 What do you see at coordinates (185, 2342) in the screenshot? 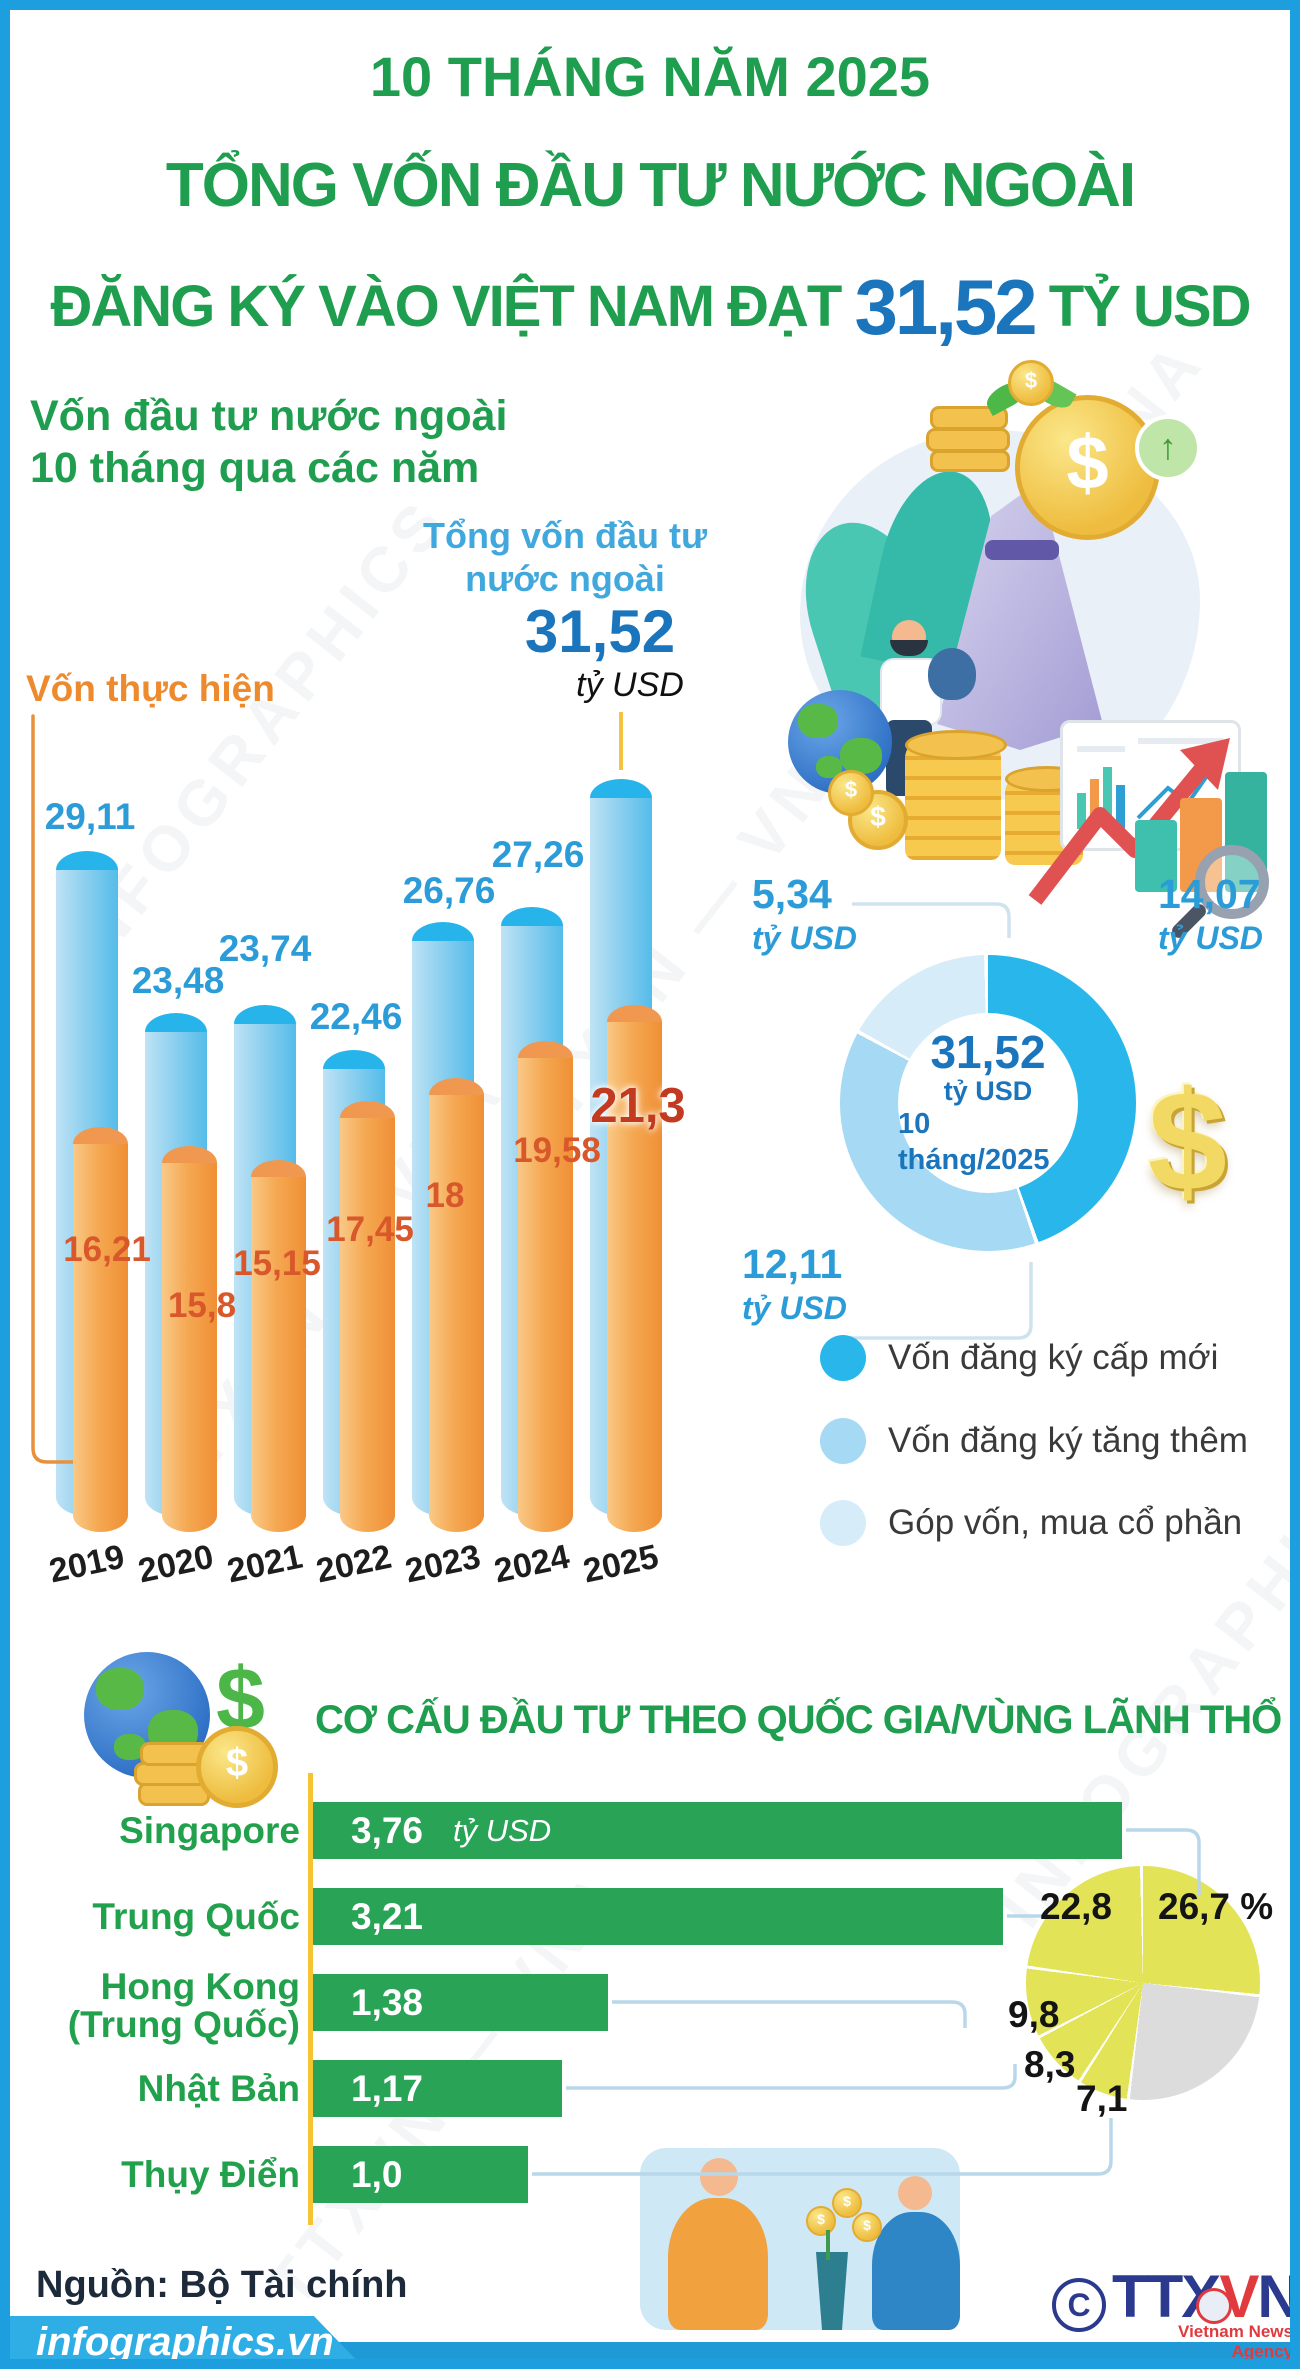
I see `site-link: infographics.vn` at bounding box center [185, 2342].